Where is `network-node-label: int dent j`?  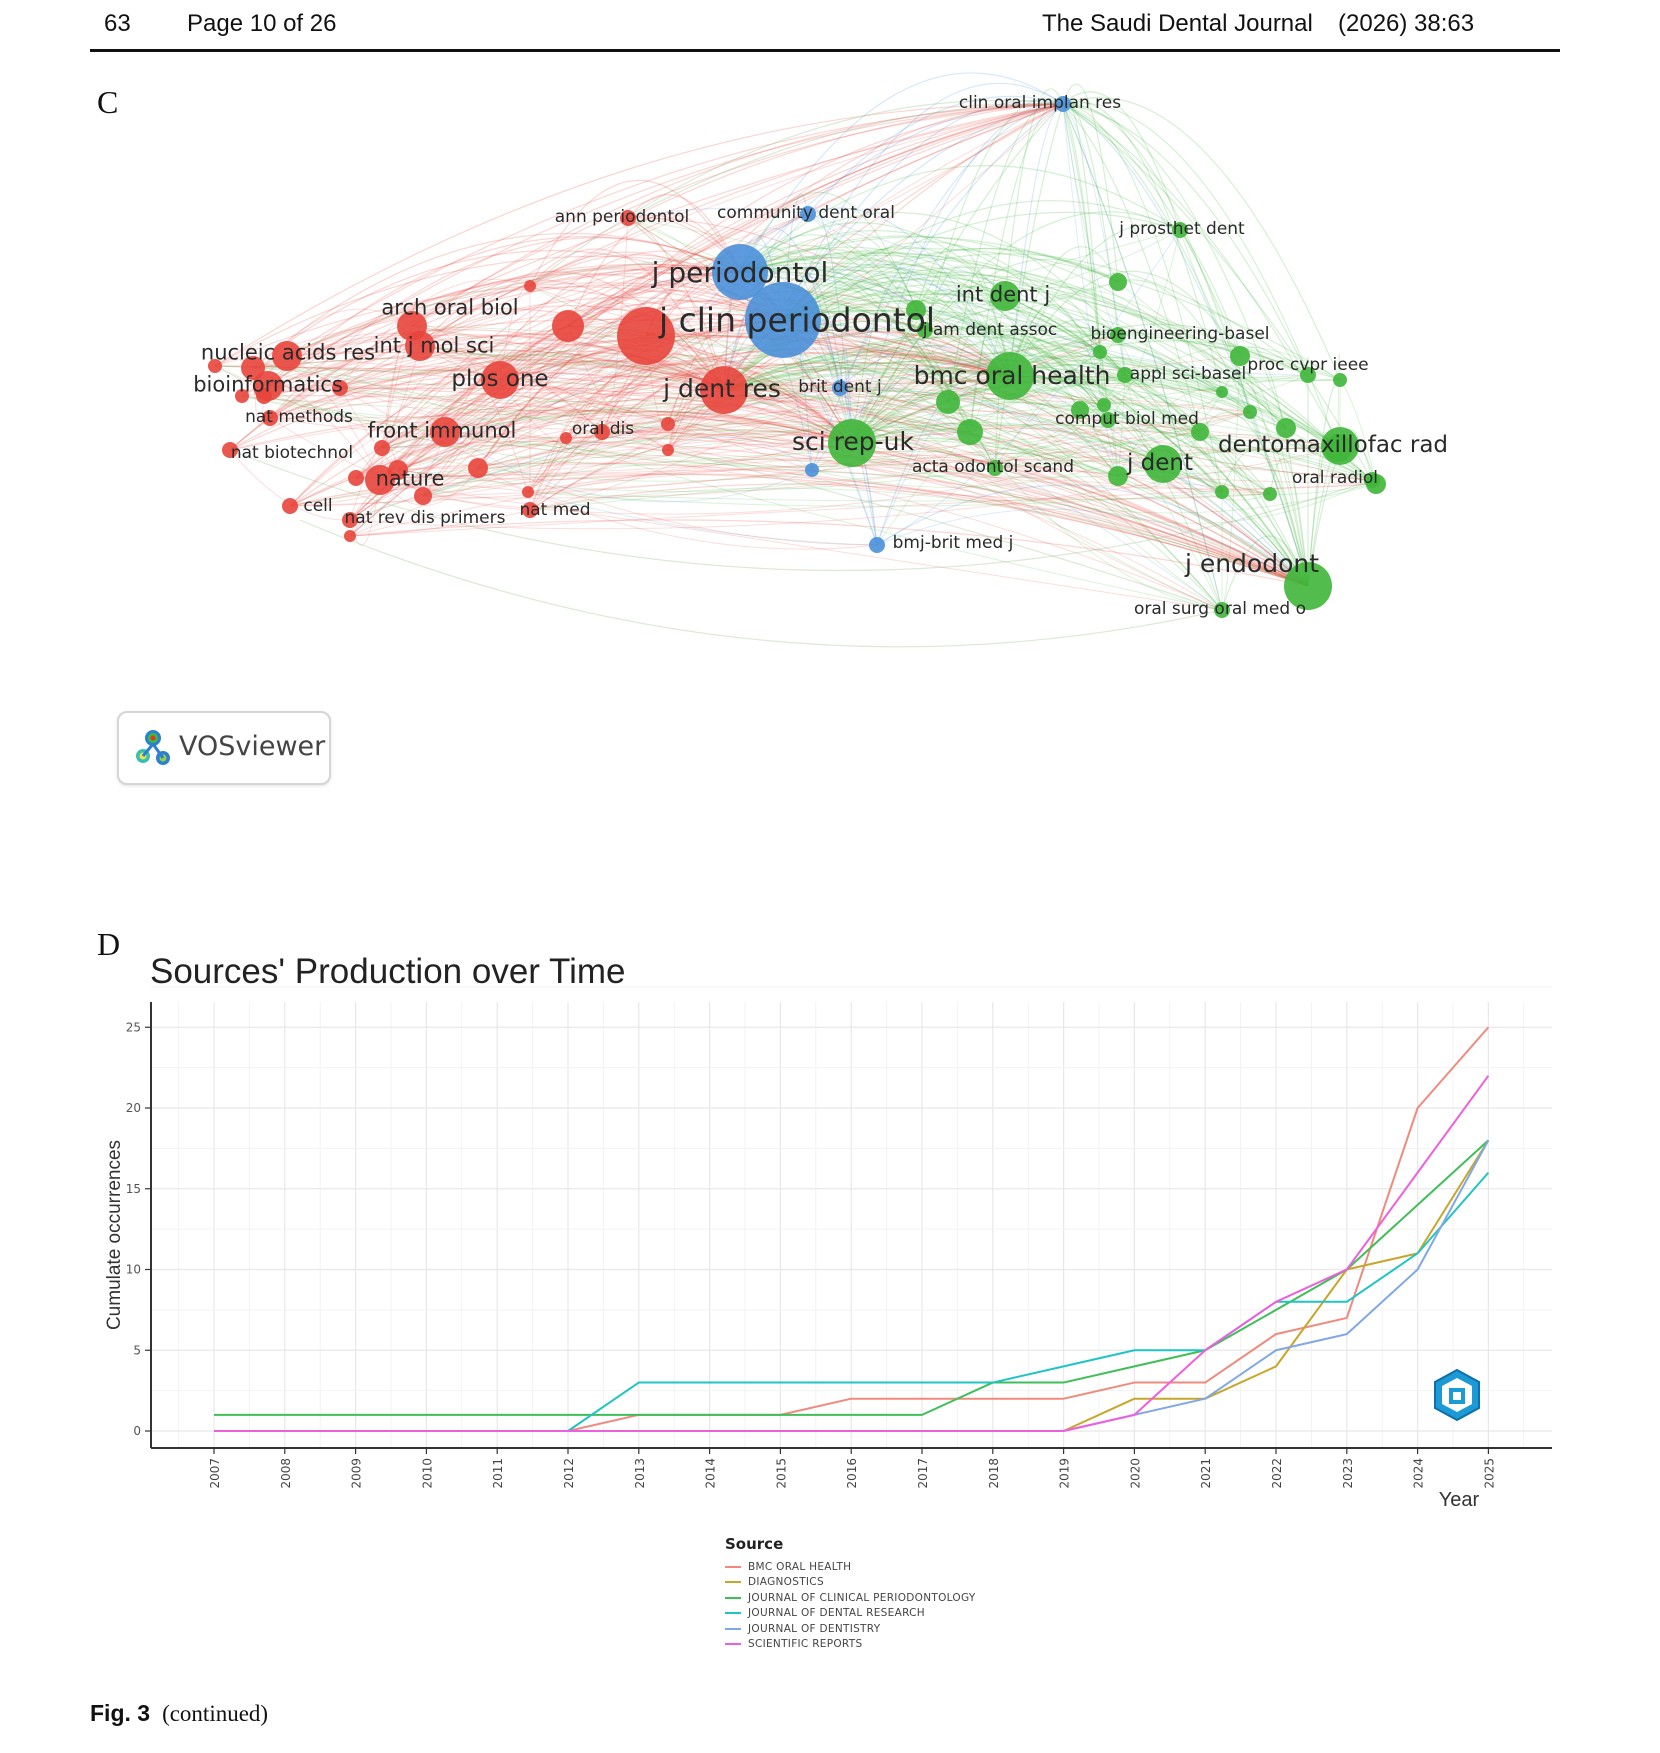 network-node-label: int dent j is located at coordinates (1003, 294).